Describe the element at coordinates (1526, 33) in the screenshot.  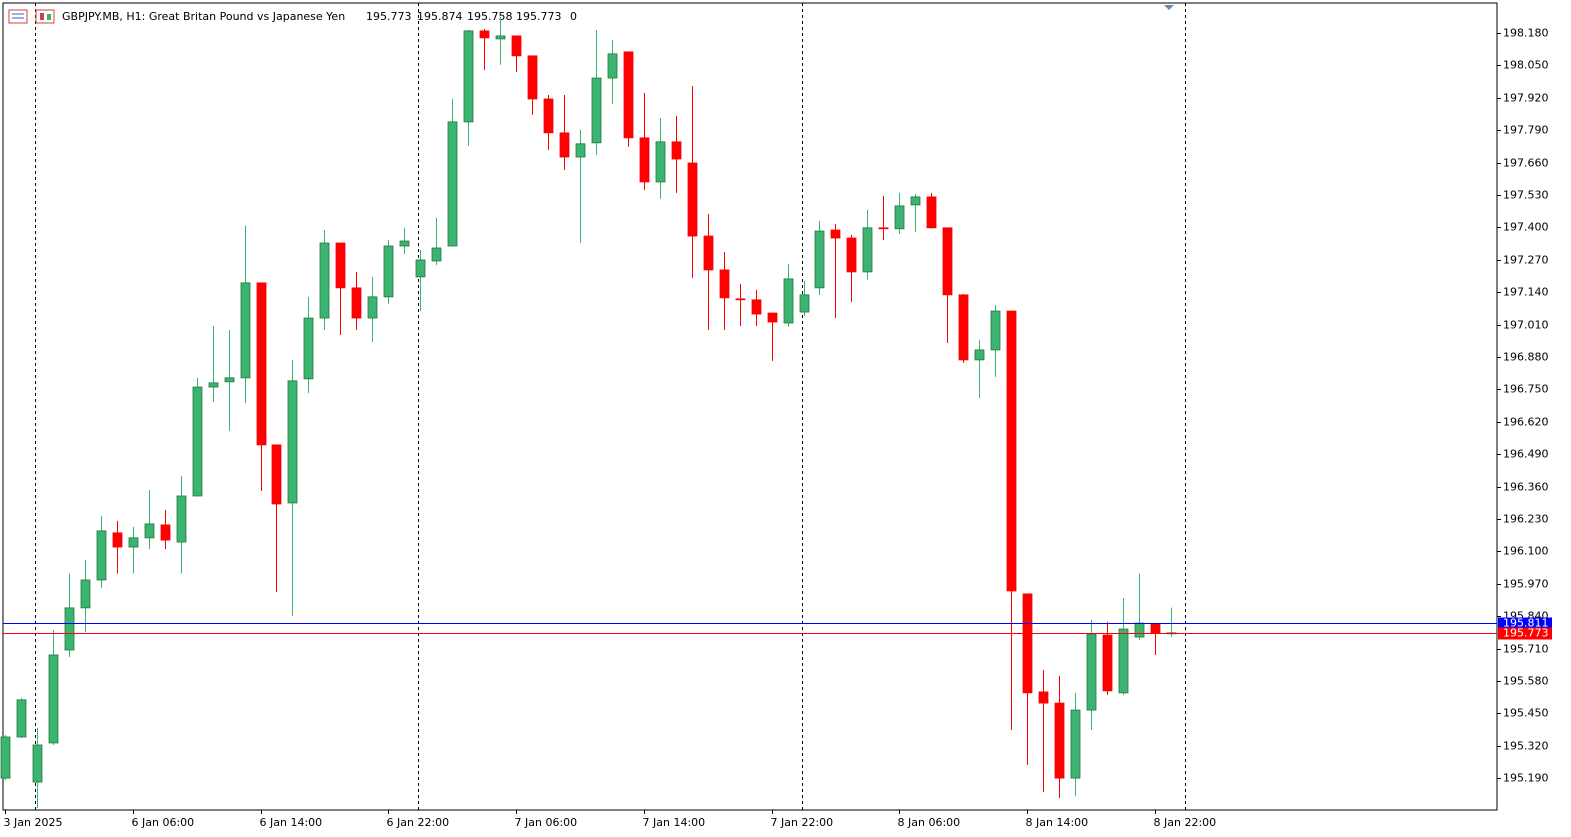
I see `y-tick-label: 198.180` at that location.